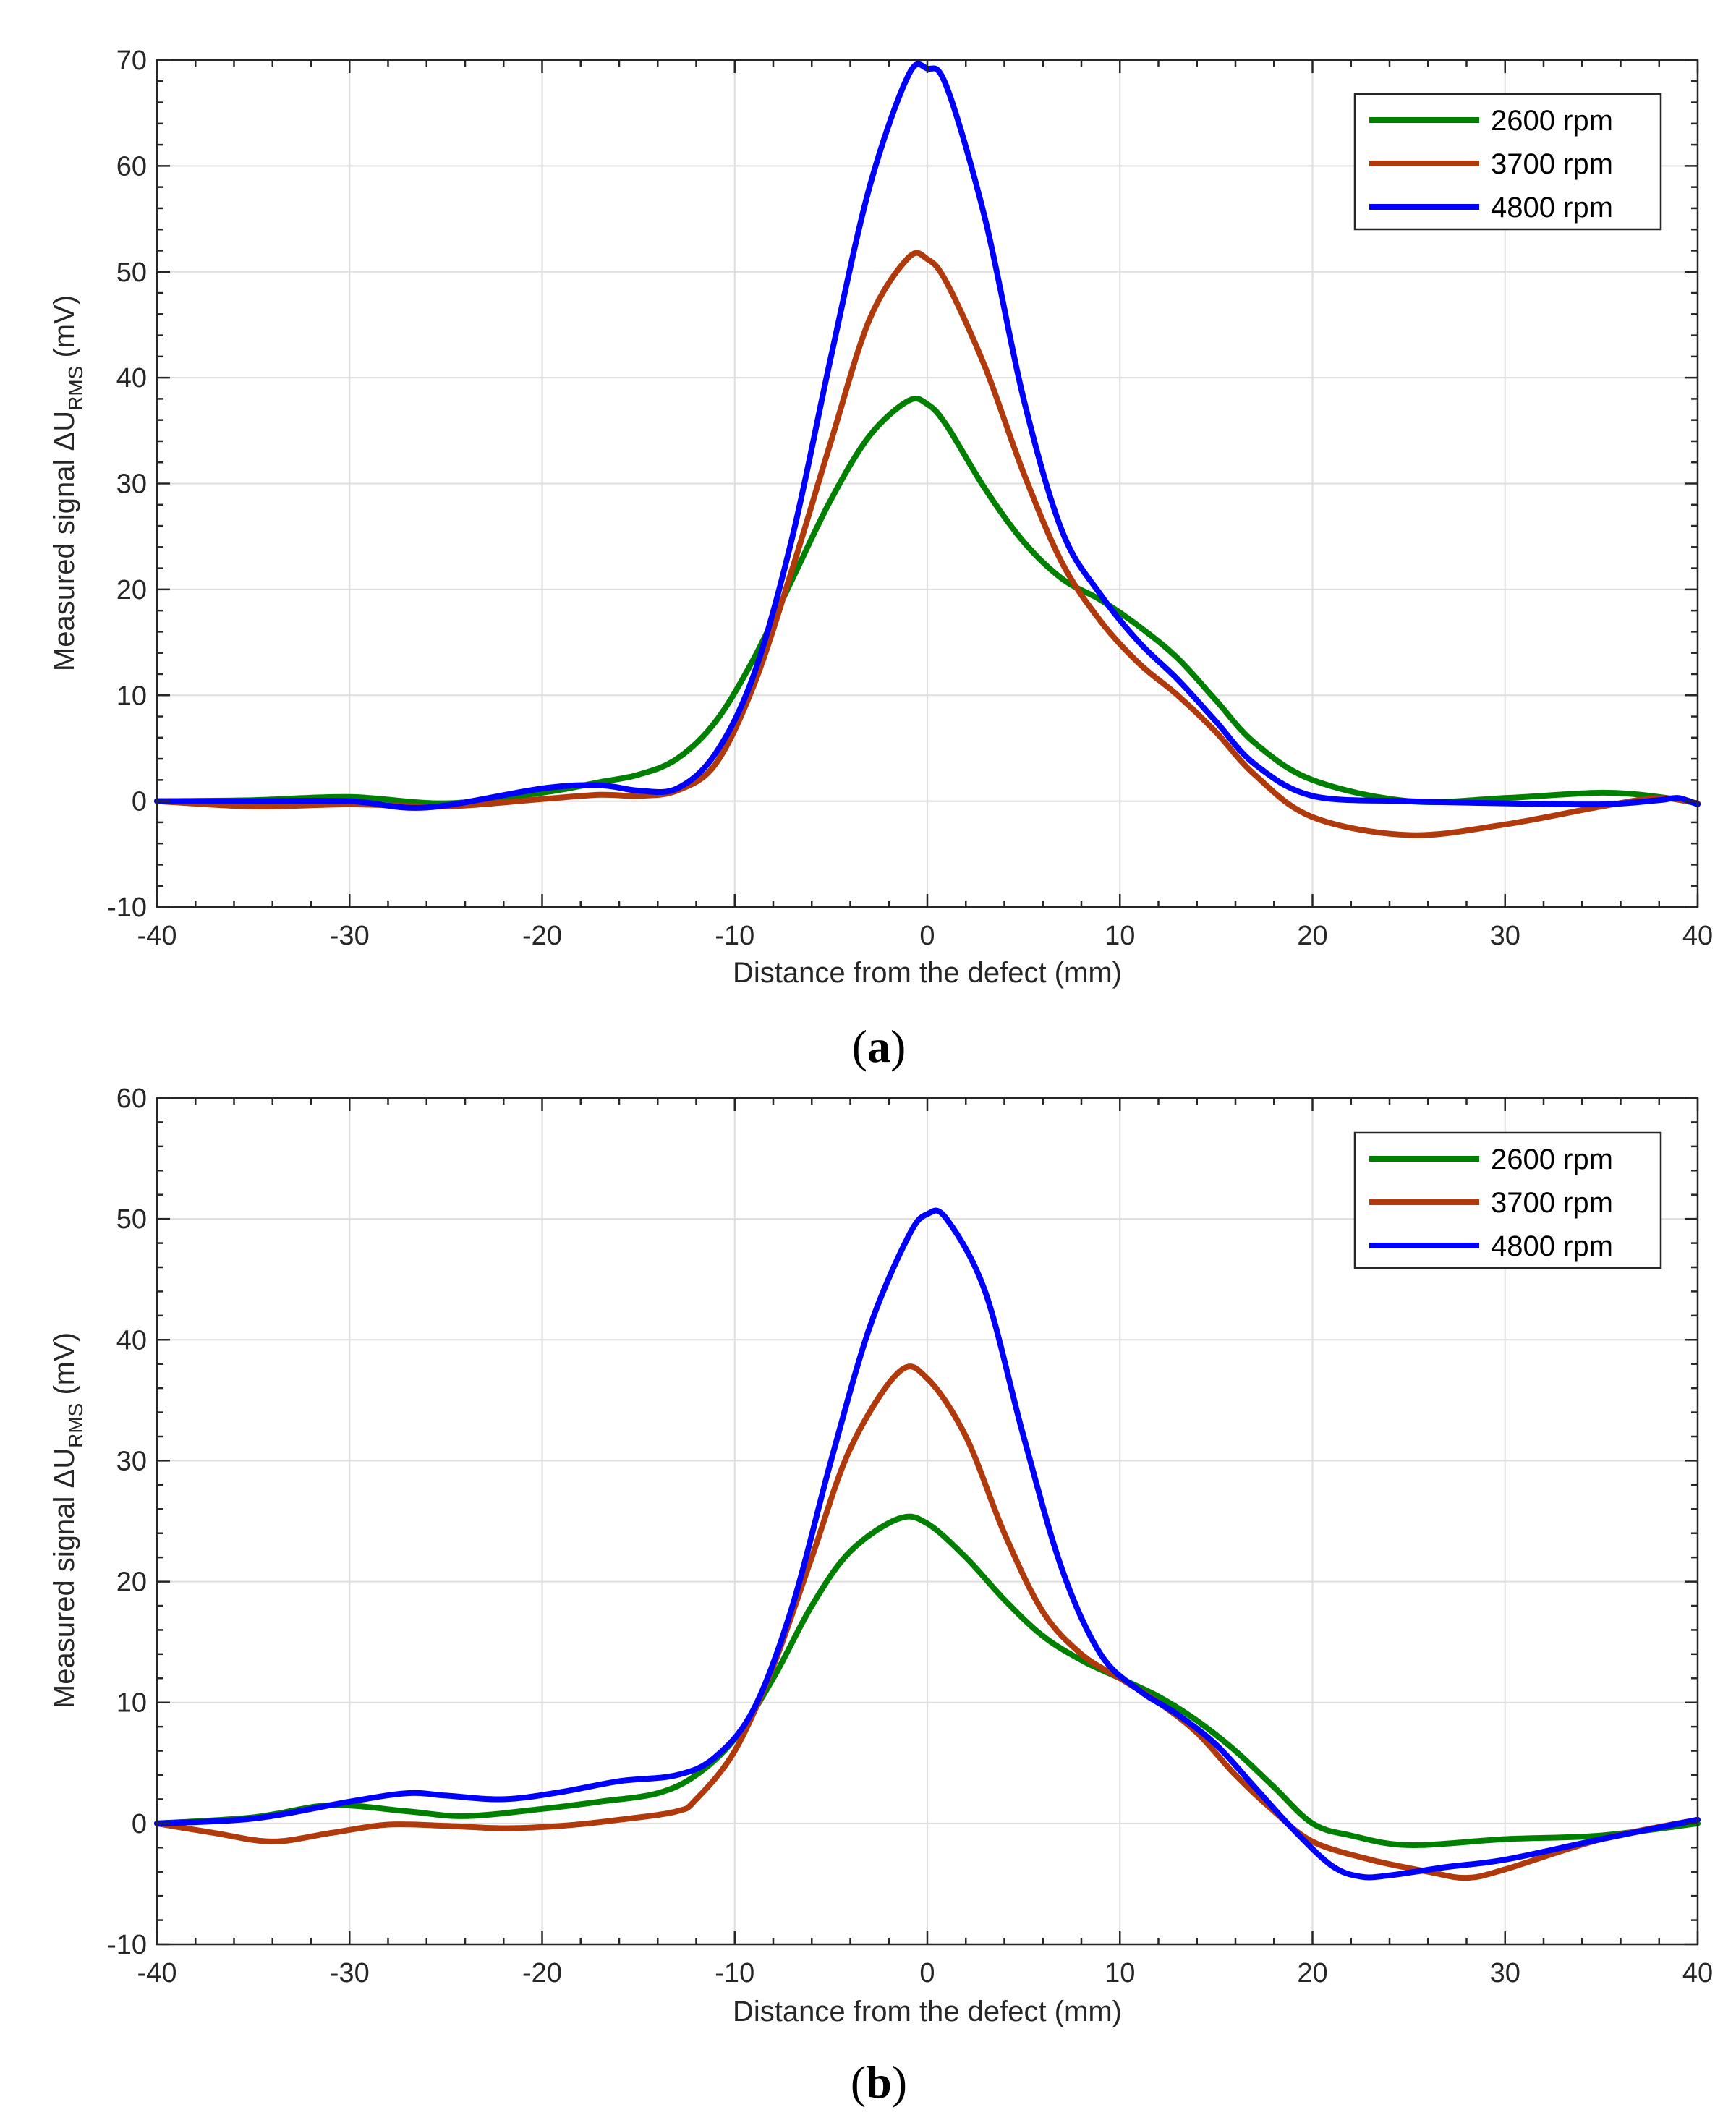  Describe the element at coordinates (76, 388) in the screenshot. I see `y-axis-label-sub-a: RMS` at that location.